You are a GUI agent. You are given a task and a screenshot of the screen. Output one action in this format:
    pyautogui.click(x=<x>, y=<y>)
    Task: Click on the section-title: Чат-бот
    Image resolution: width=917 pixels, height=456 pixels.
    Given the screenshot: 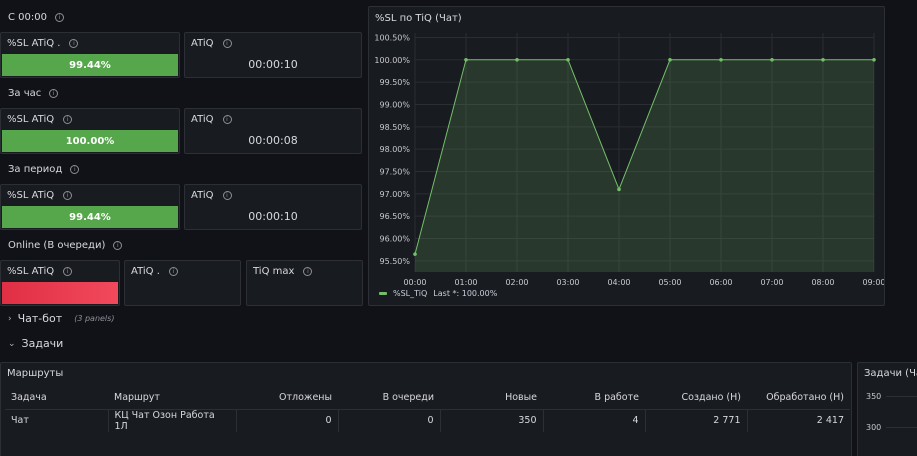 What is the action you would take?
    pyautogui.click(x=40, y=318)
    